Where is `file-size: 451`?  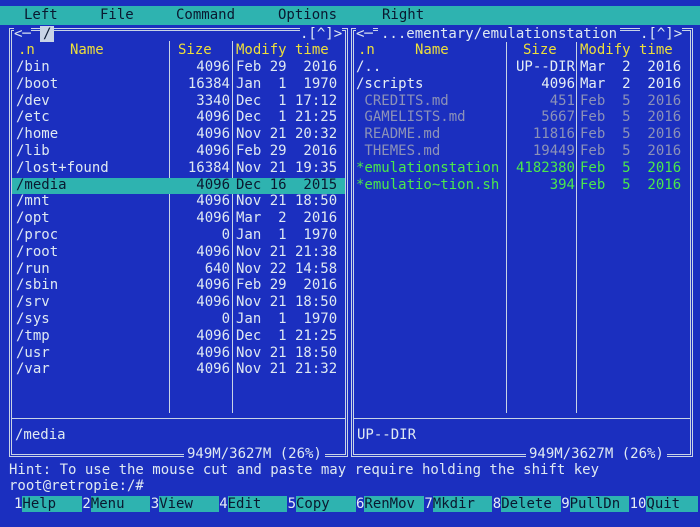 file-size: 451 is located at coordinates (562, 100).